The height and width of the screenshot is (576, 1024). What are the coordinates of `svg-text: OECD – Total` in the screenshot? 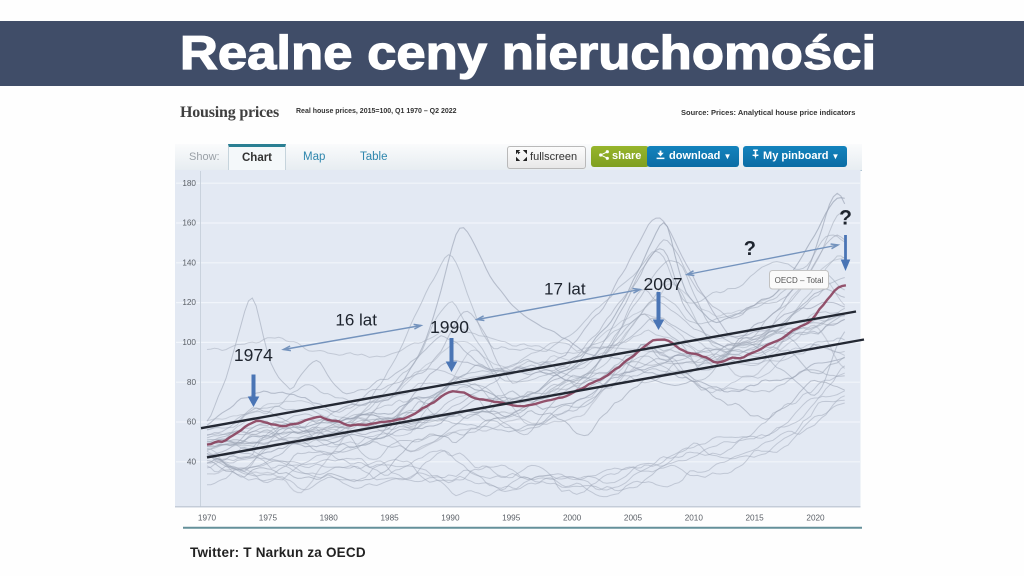 It's located at (799, 280).